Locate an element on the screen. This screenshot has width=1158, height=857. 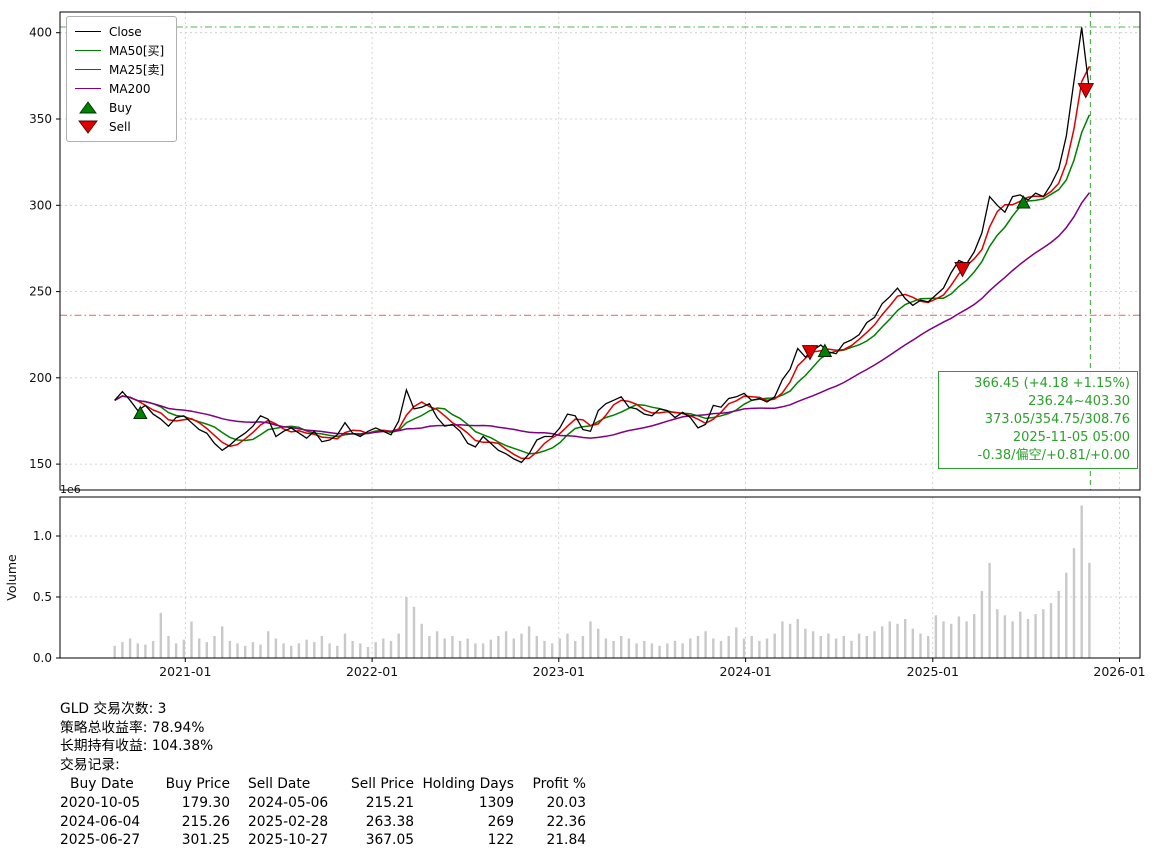
trade-record-cell: 2025-06-27 is located at coordinates (100, 840).